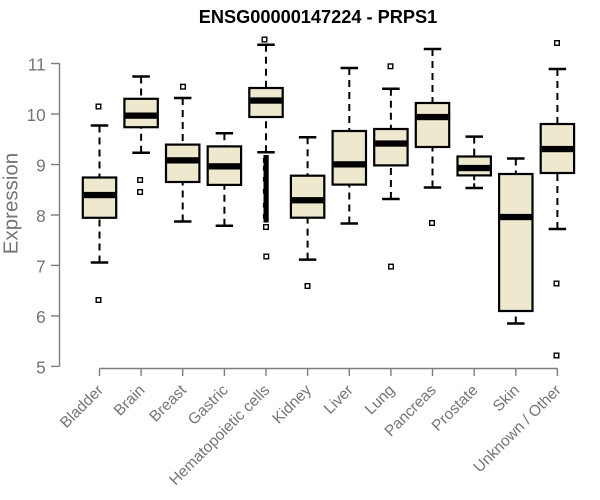  Describe the element at coordinates (41, 367) in the screenshot. I see `svg-text: 5` at that location.